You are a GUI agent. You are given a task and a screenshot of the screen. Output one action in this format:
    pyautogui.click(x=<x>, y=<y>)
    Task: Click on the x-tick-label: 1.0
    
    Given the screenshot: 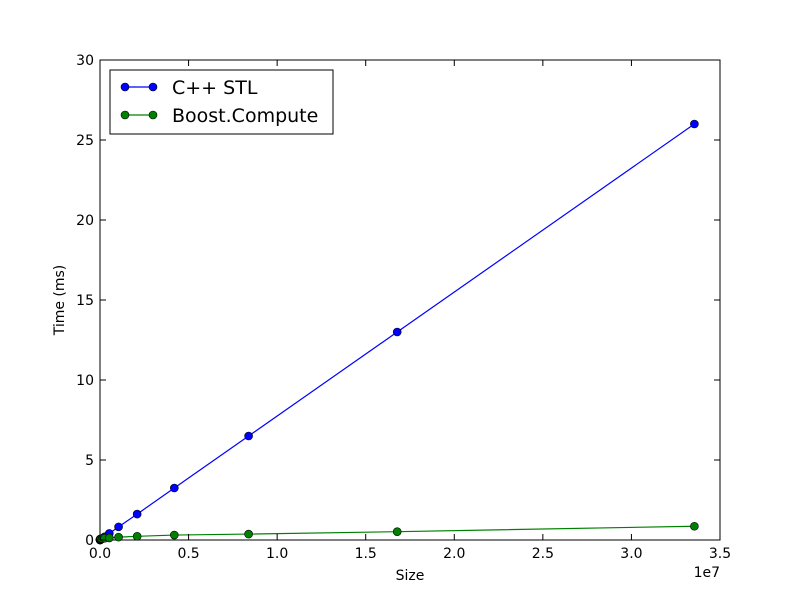 What is the action you would take?
    pyautogui.click(x=277, y=554)
    